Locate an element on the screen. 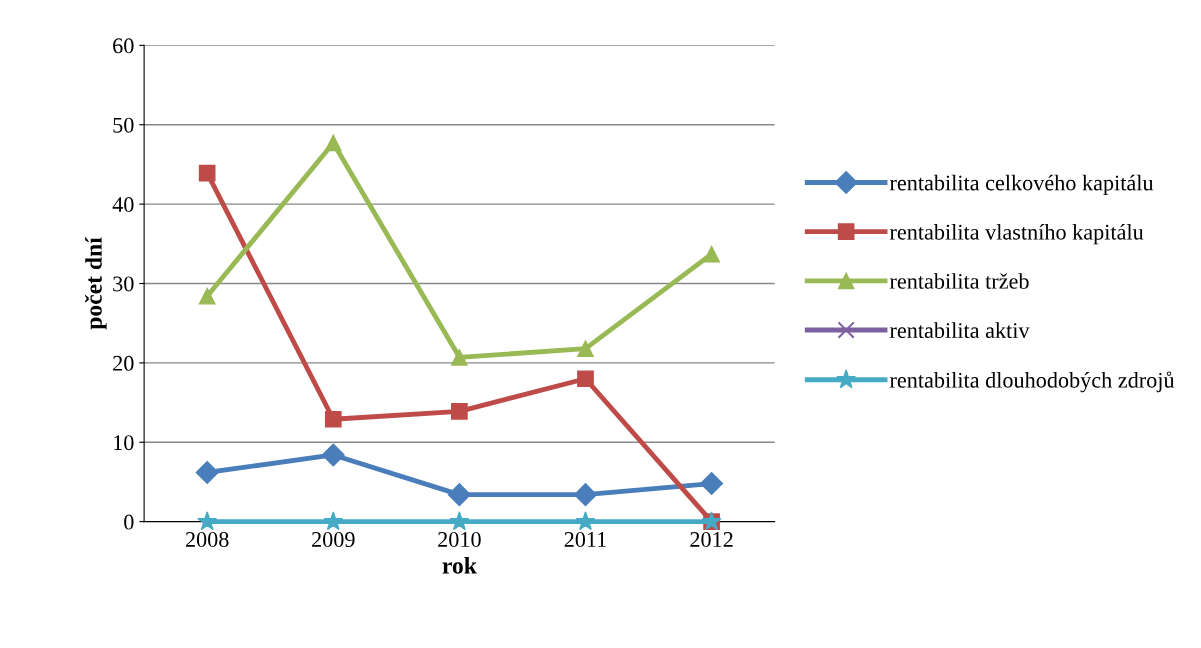  x-tick-label: 2012 is located at coordinates (711, 539).